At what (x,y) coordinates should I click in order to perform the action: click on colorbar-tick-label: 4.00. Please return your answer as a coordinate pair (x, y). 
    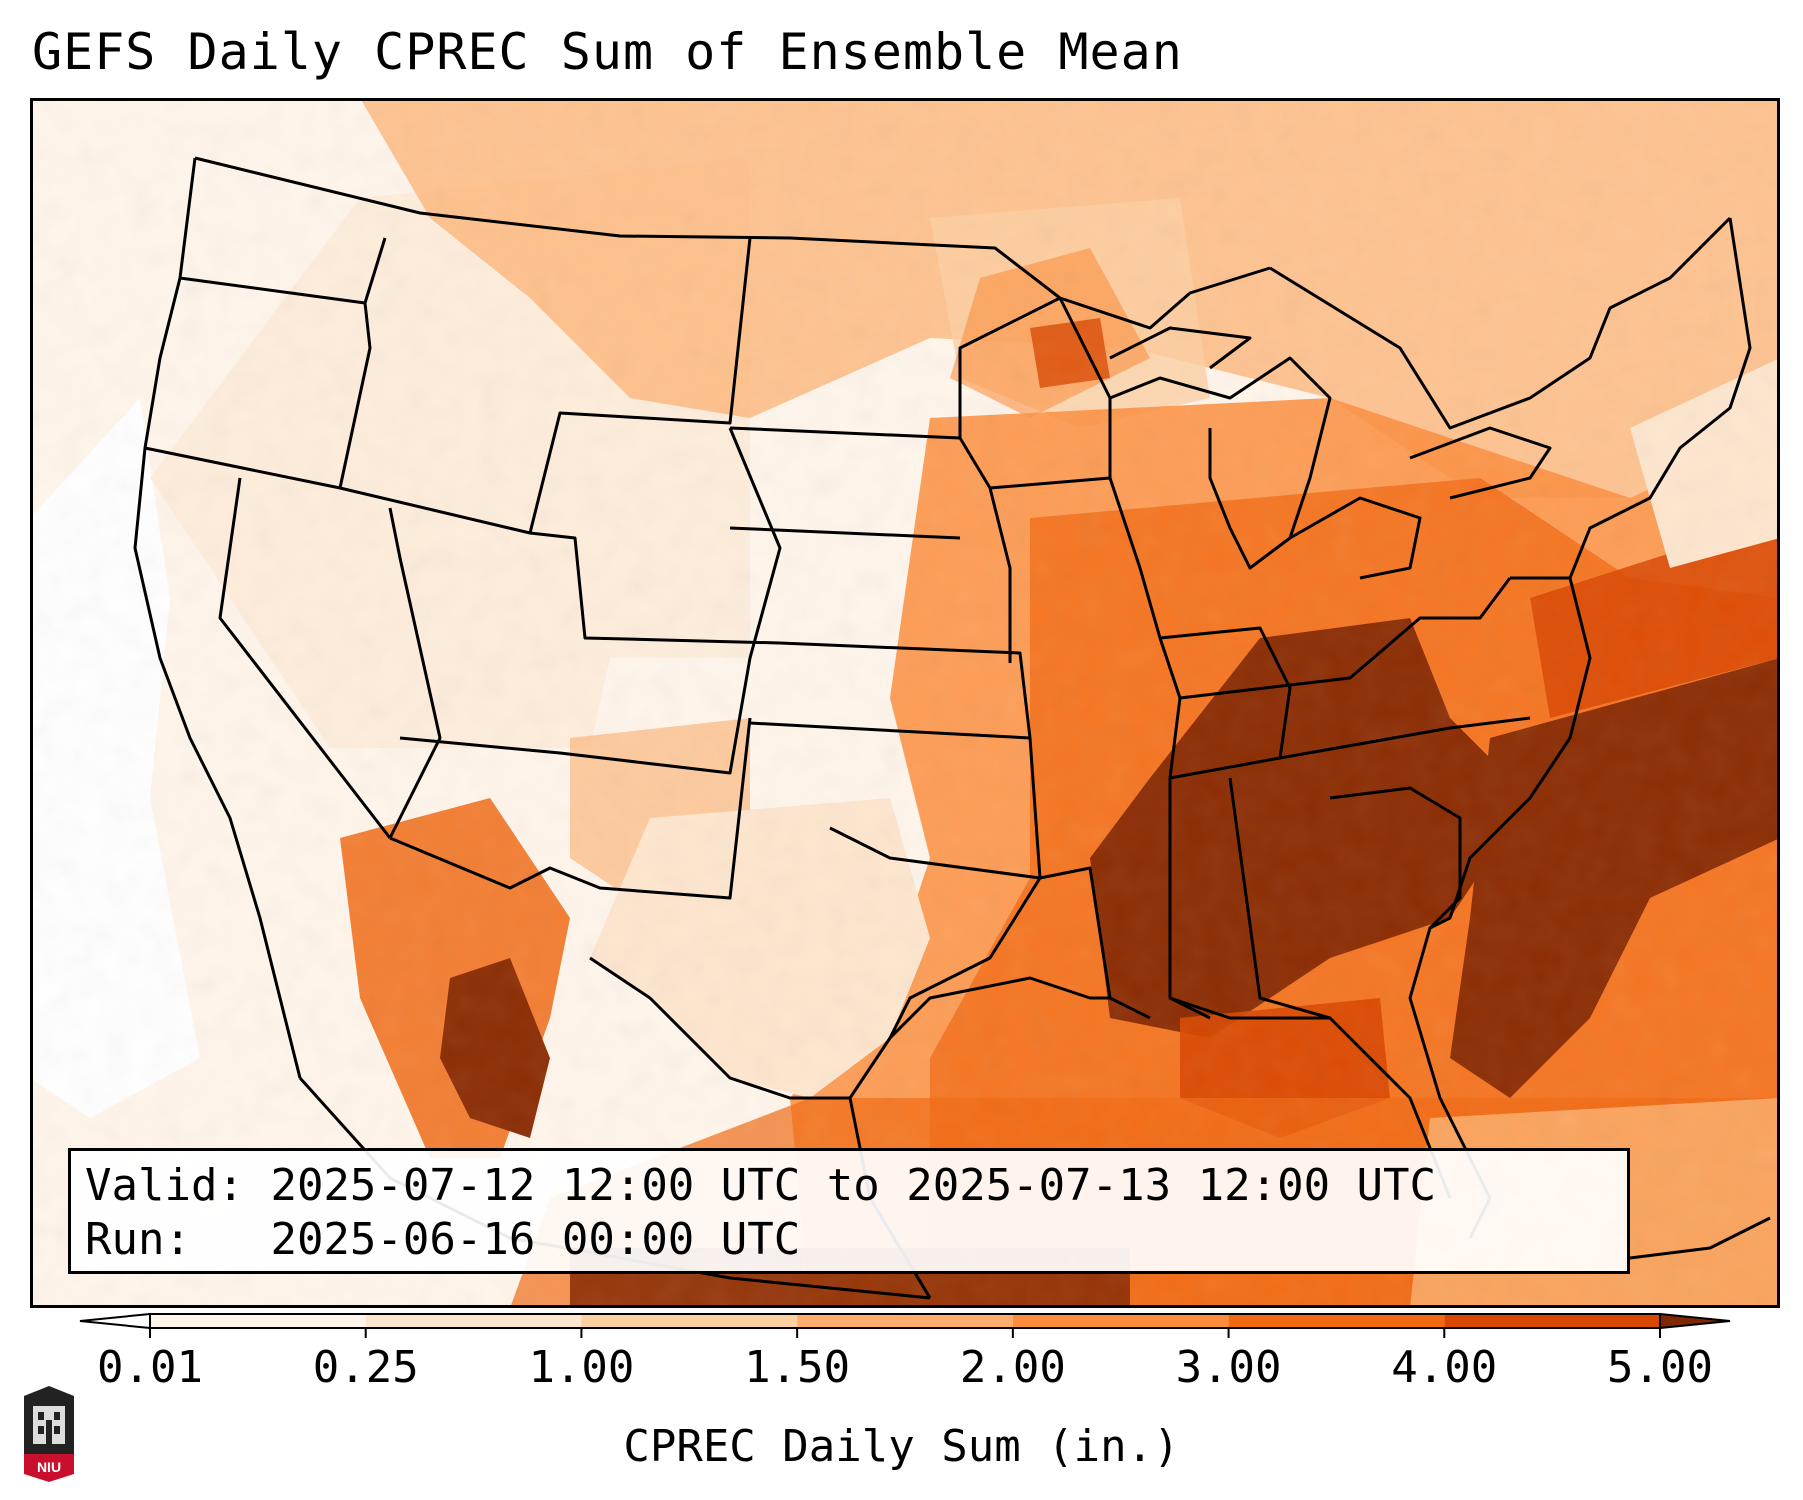
    Looking at the image, I should click on (1444, 1366).